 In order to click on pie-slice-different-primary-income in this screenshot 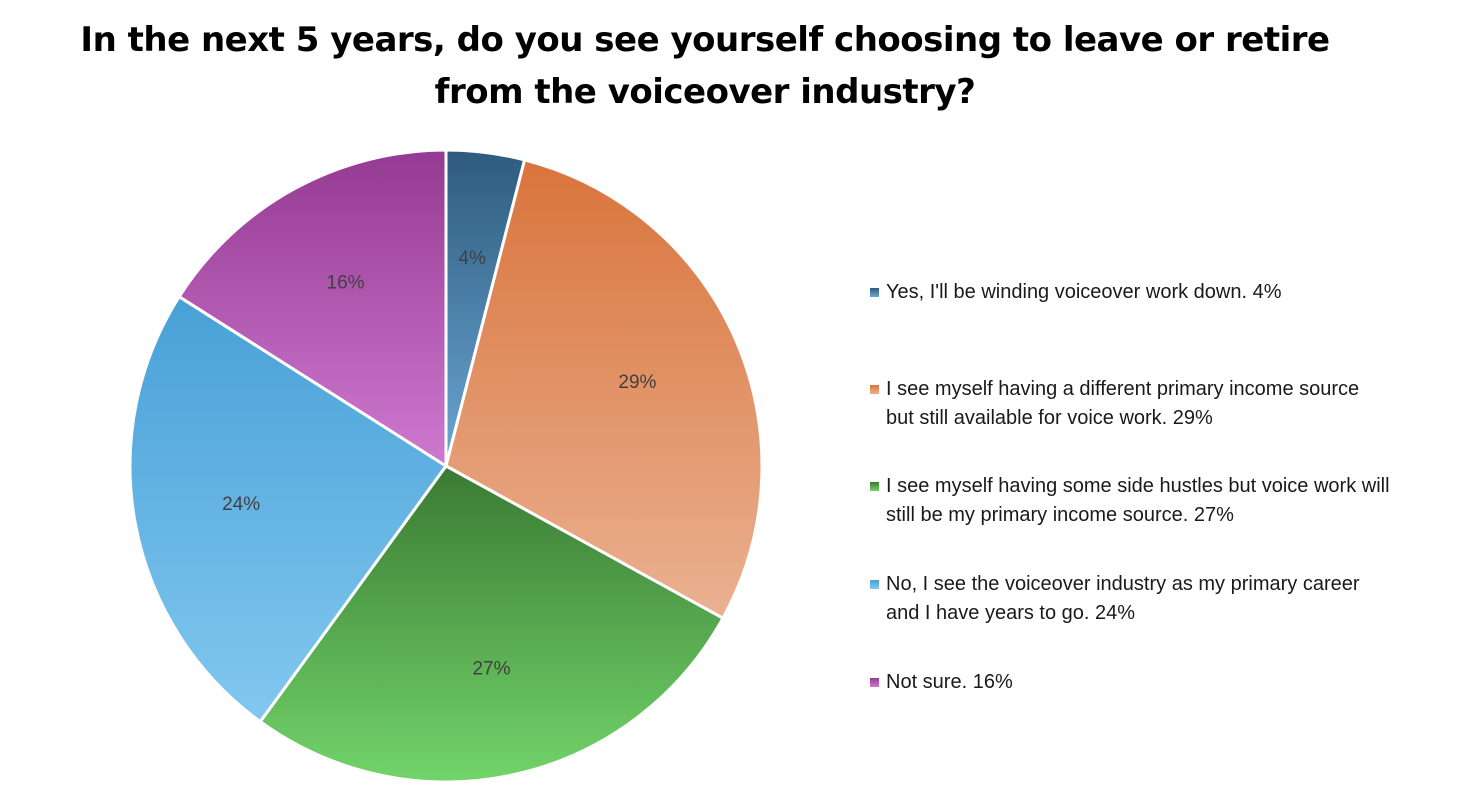, I will do `click(604, 389)`.